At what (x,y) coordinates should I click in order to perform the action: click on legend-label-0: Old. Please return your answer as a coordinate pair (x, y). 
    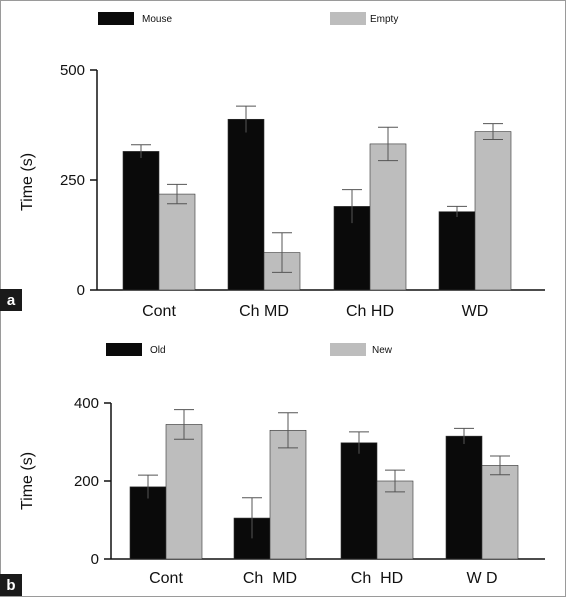
    Looking at the image, I should click on (158, 350).